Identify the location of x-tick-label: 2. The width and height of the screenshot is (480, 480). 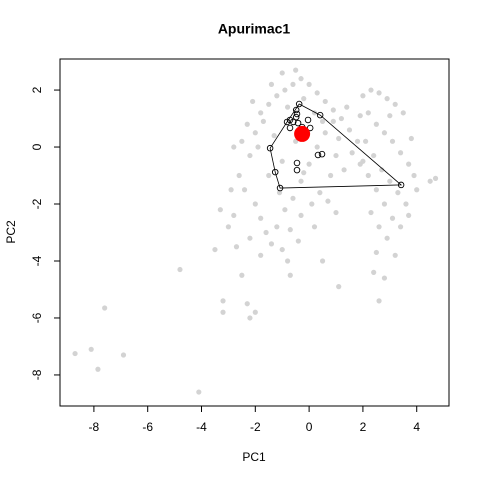
(363, 427).